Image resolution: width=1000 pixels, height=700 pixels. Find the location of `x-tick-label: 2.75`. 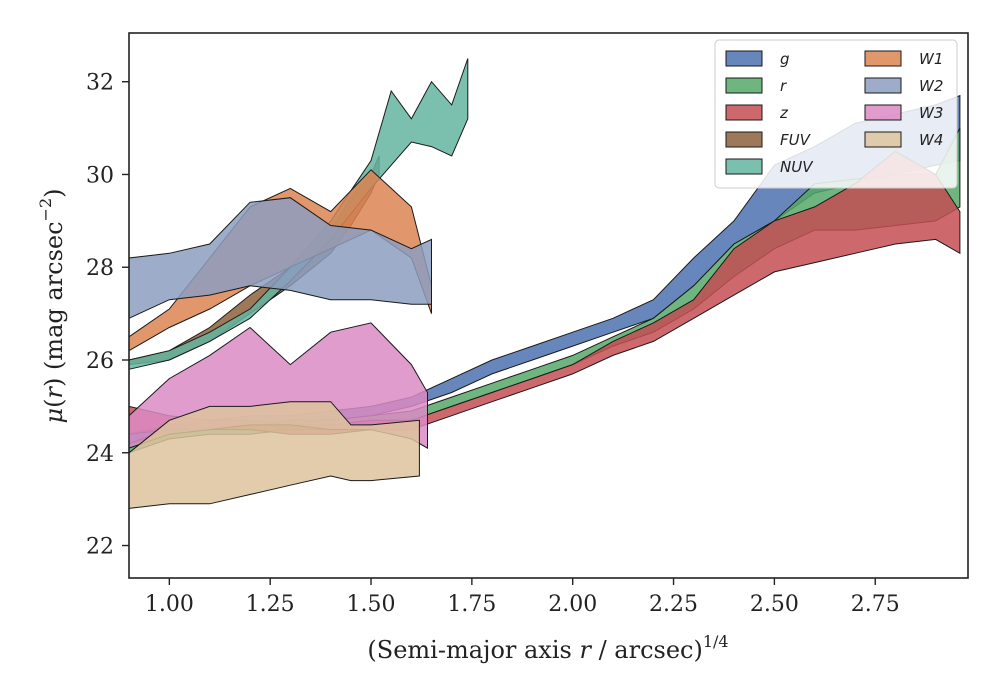

x-tick-label: 2.75 is located at coordinates (875, 604).